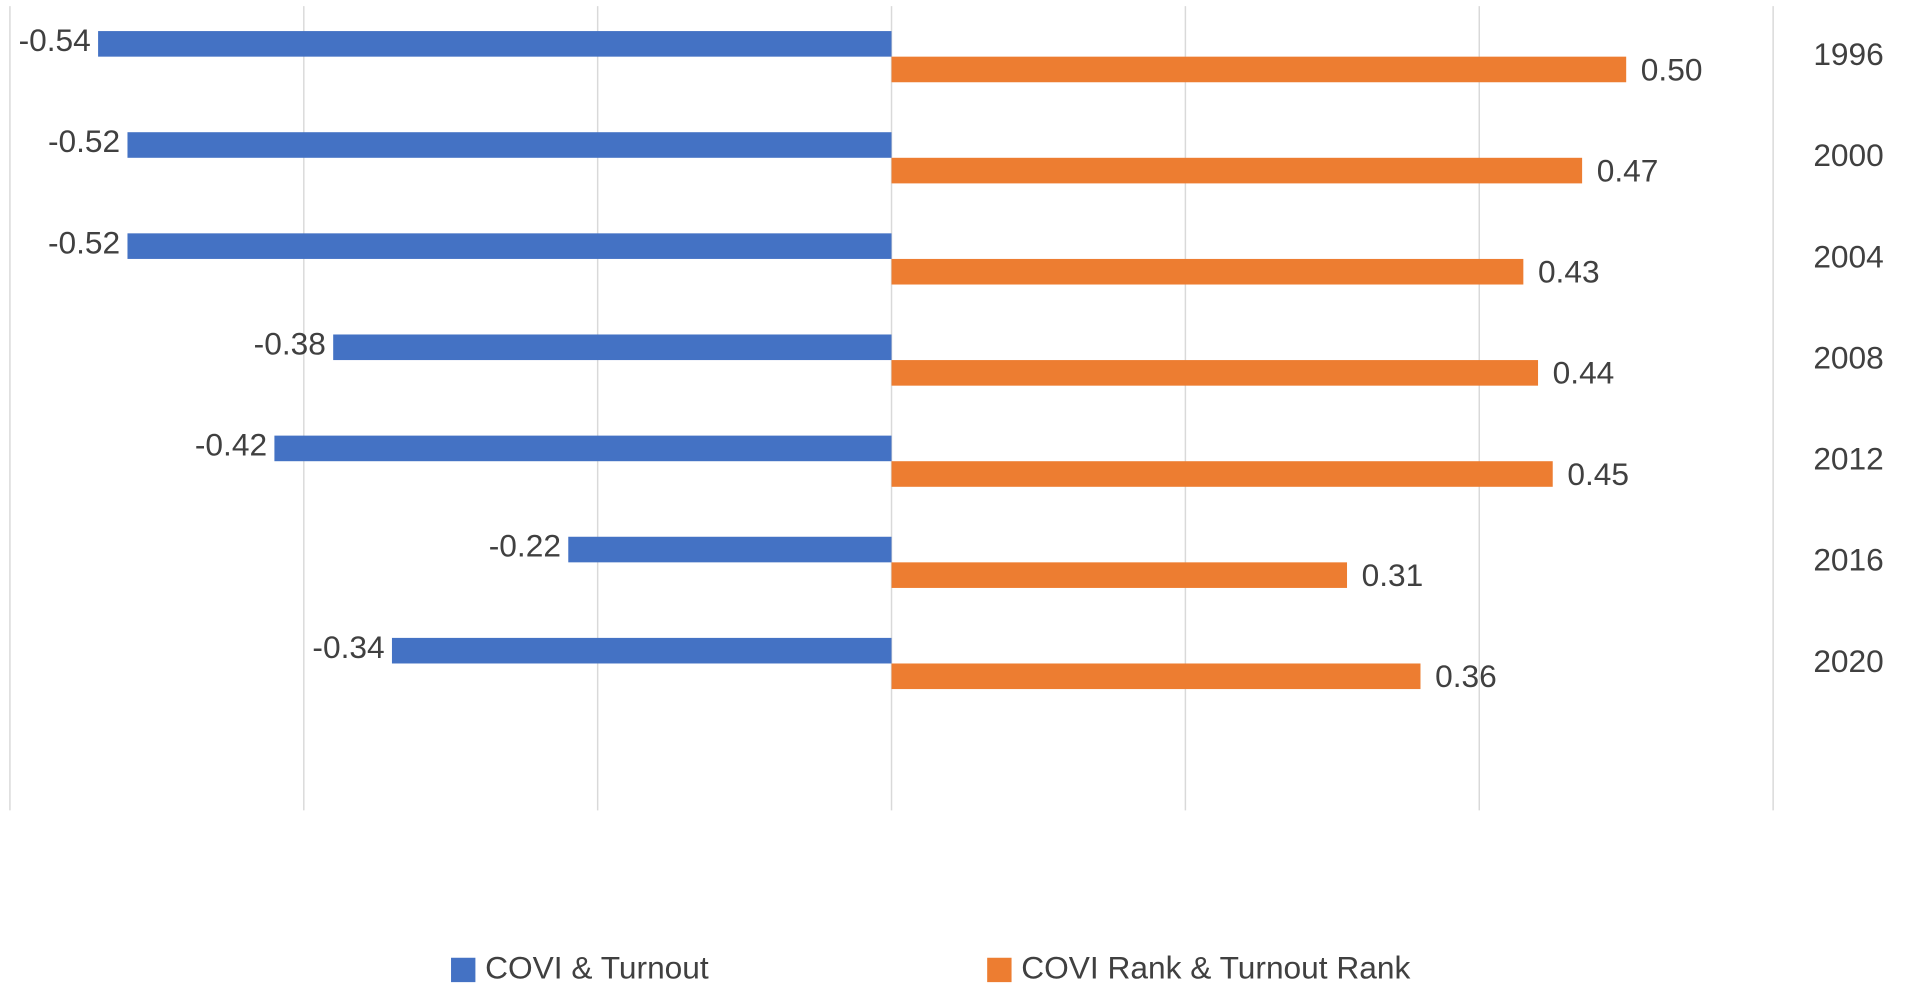  I want to click on legend-label: COVI Rank & Turnout Rank, so click(1215, 967).